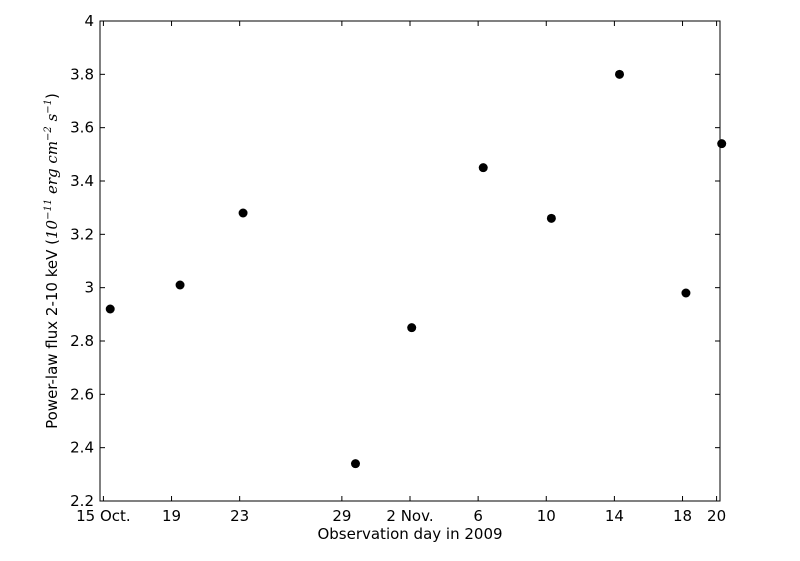  What do you see at coordinates (103, 516) in the screenshot?
I see `x-tick-label: 15 Oct.` at bounding box center [103, 516].